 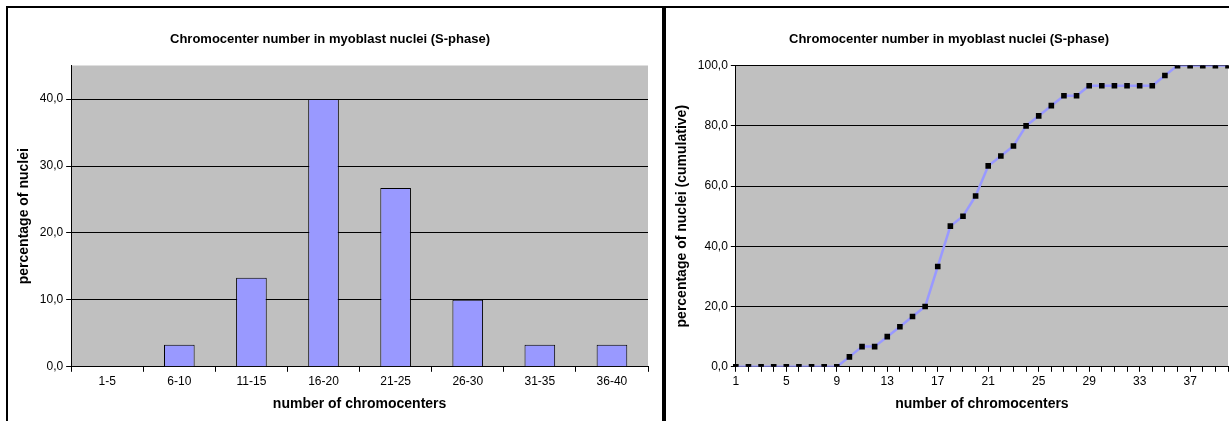 I want to click on x-tick-label: 1, so click(x=736, y=381).